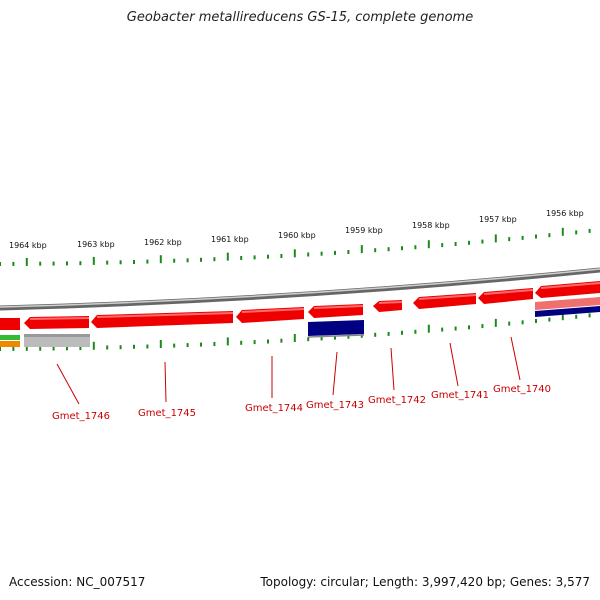 The width and height of the screenshot is (600, 600). I want to click on scale-label-1959: 1959 kbp, so click(364, 230).